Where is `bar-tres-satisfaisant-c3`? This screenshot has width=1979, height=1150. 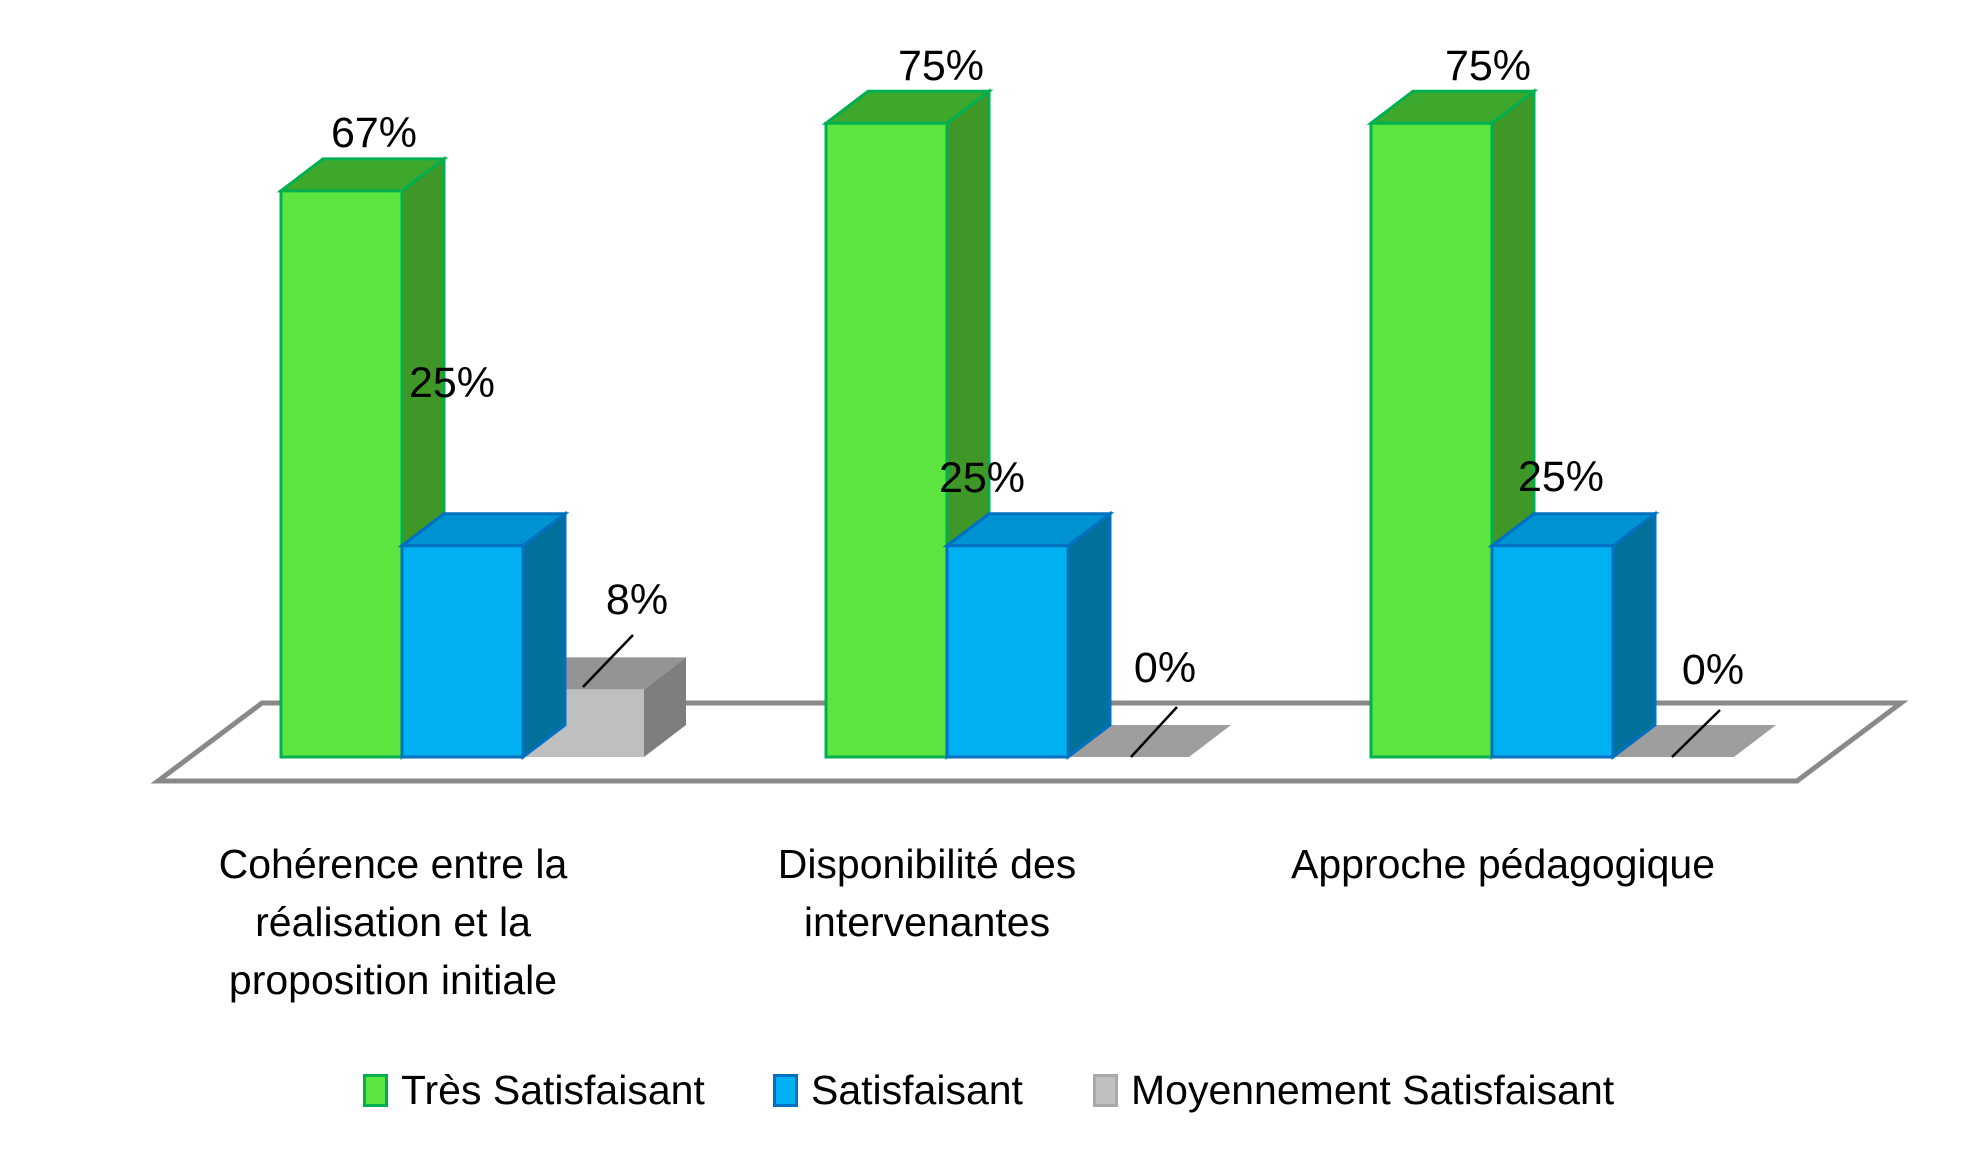 bar-tres-satisfaisant-c3 is located at coordinates (1431, 440).